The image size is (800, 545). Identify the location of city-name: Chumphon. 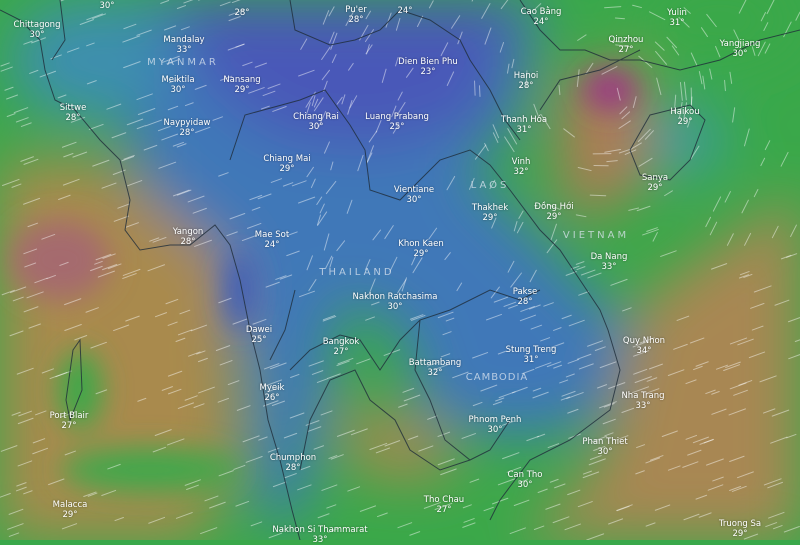
(293, 458).